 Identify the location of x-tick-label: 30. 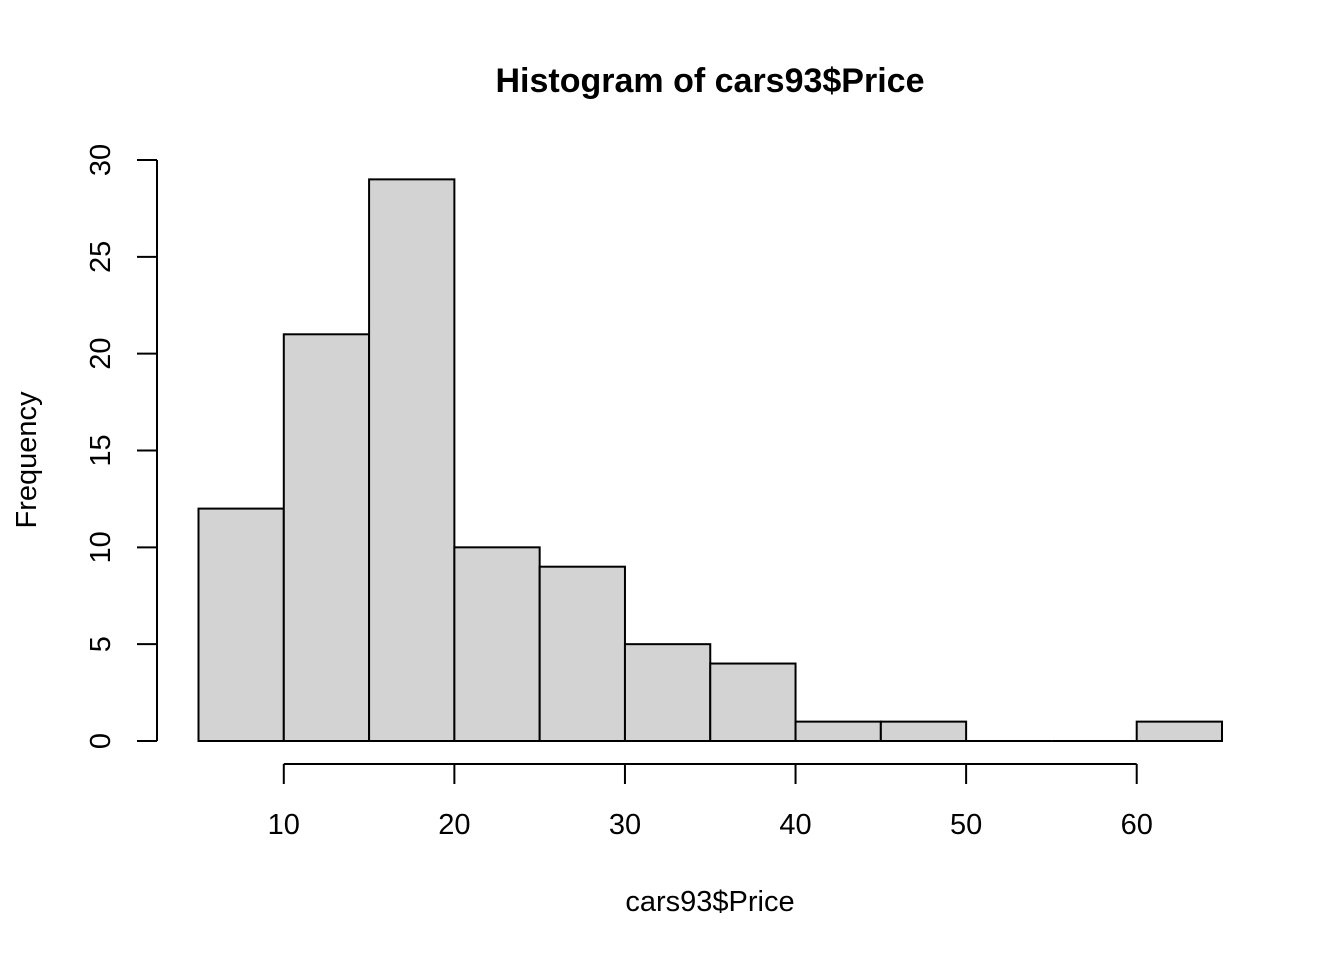
(625, 825).